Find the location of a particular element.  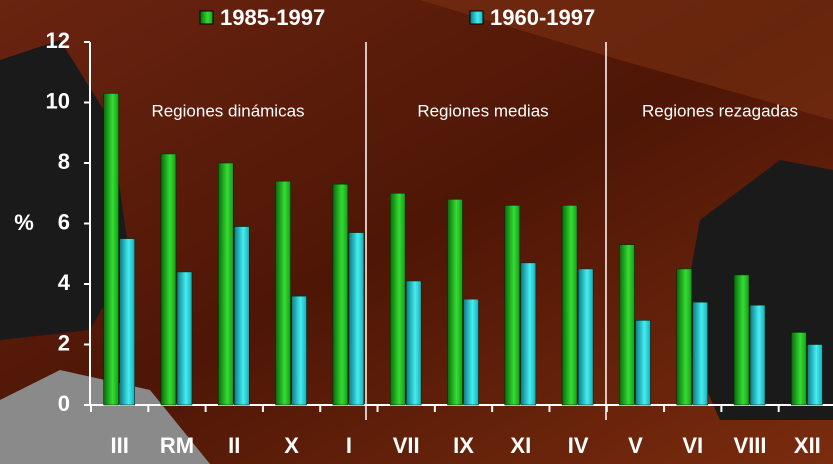

x-tick-label: I is located at coordinates (349, 445).